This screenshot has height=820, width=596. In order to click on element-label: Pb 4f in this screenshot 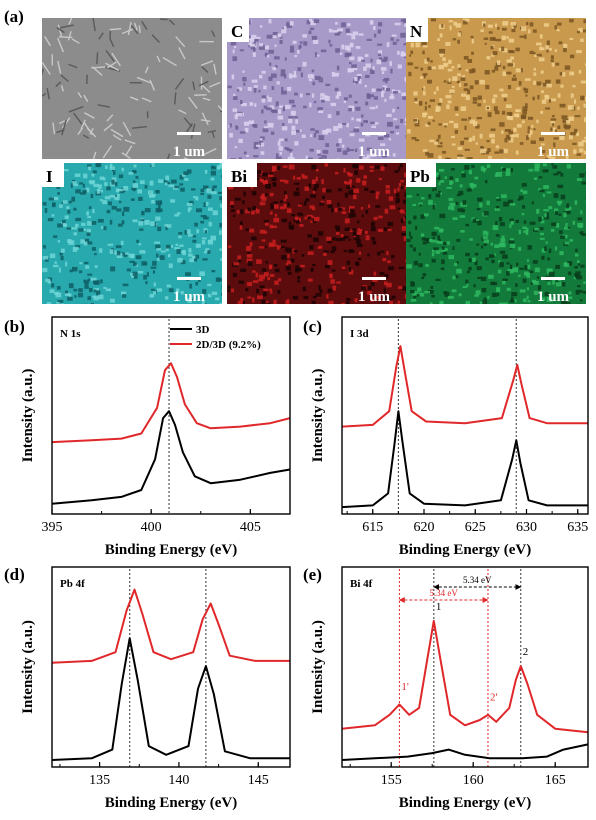, I will do `click(72, 584)`.